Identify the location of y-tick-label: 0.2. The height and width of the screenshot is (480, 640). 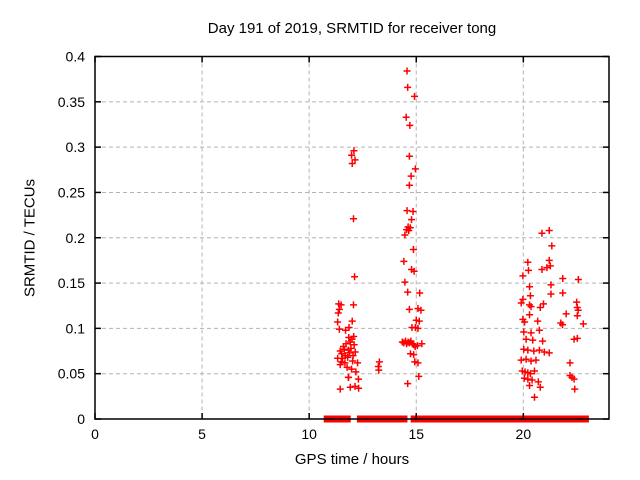
(76, 238).